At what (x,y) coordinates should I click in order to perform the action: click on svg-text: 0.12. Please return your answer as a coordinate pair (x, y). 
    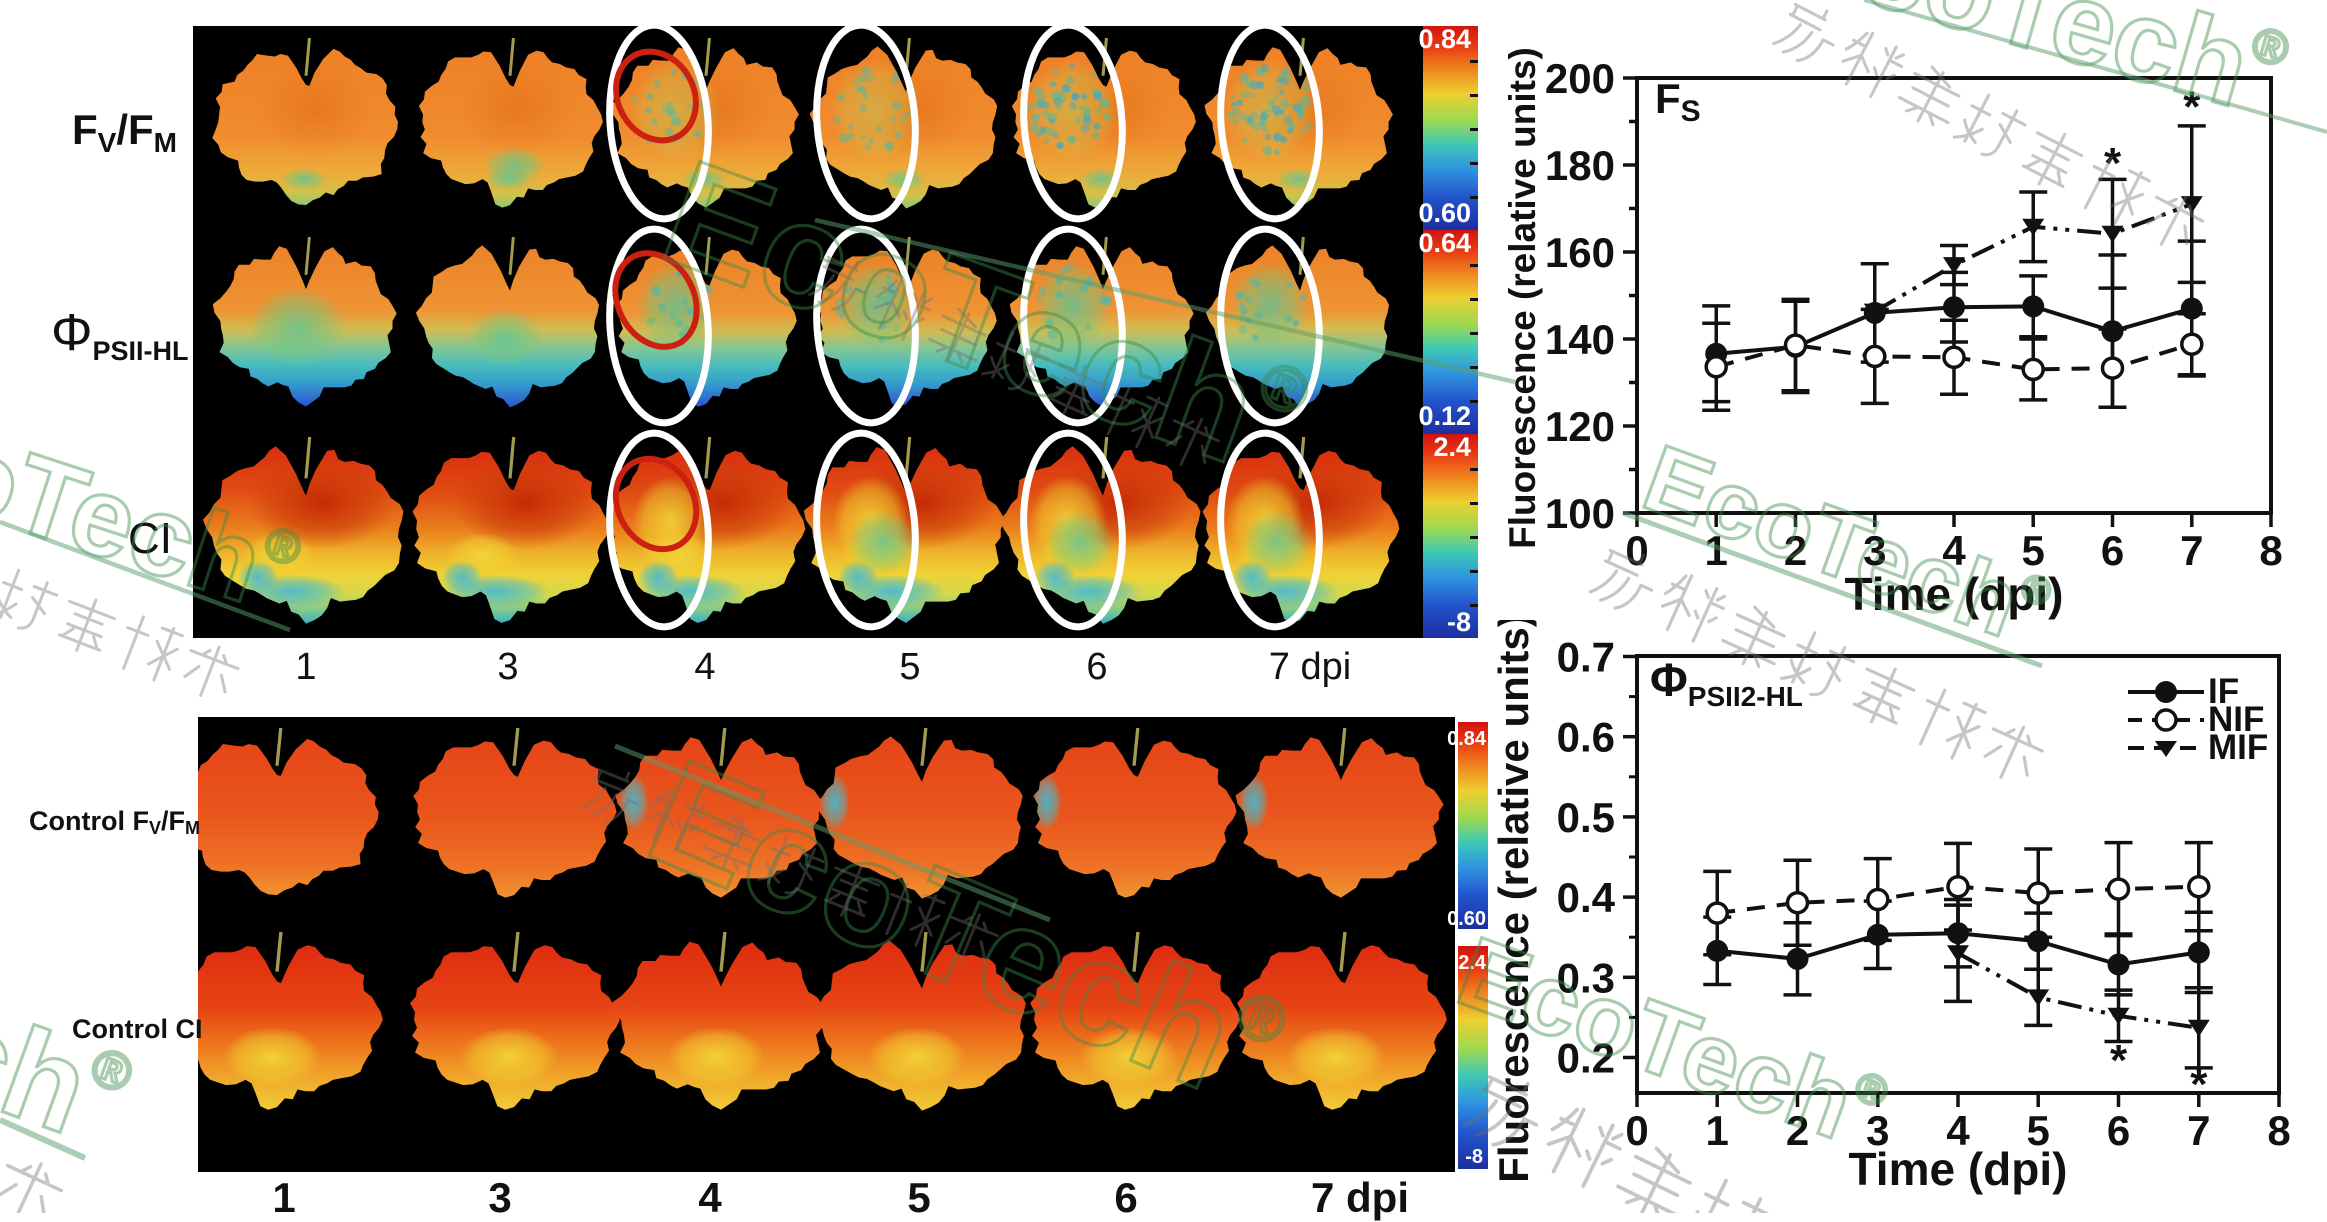
    Looking at the image, I should click on (1444, 416).